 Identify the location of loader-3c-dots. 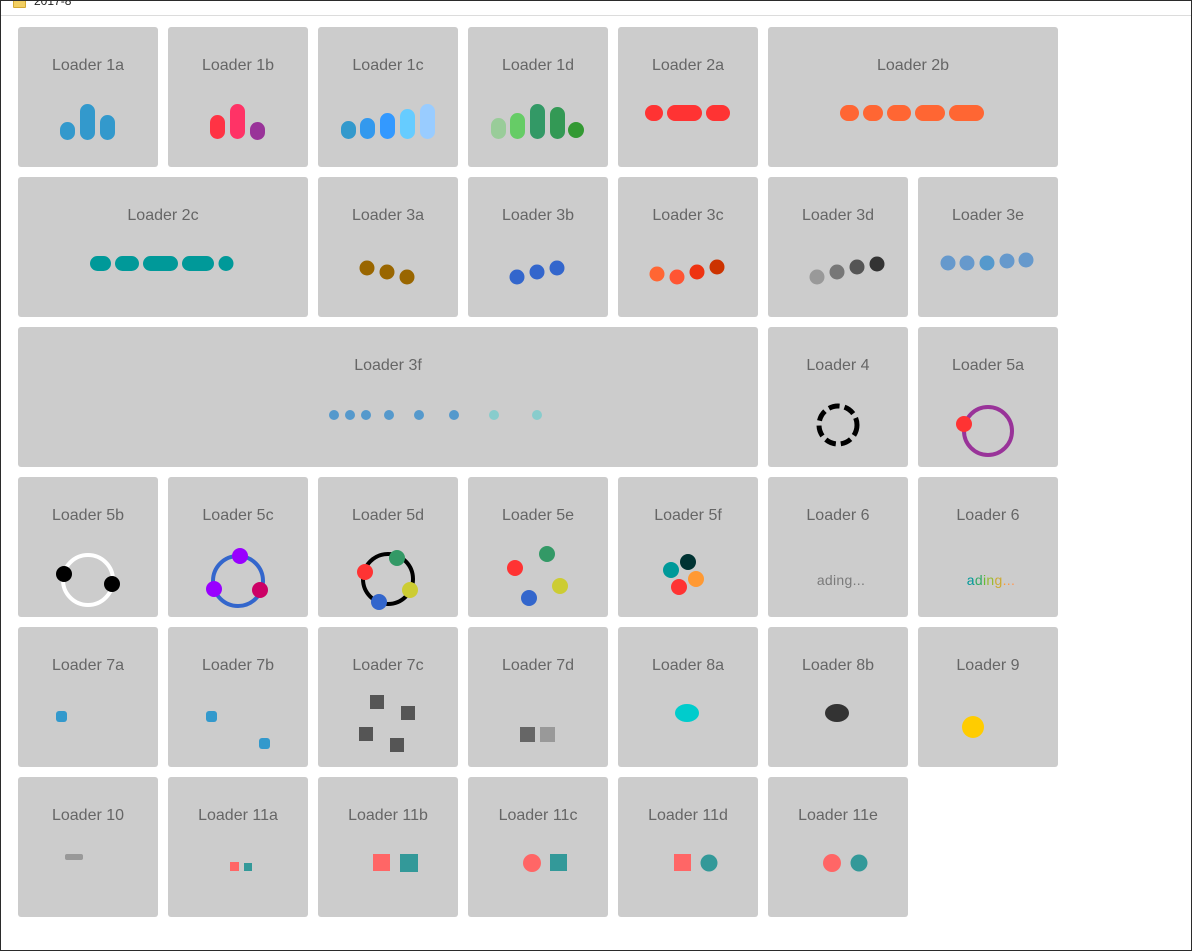
(687, 272).